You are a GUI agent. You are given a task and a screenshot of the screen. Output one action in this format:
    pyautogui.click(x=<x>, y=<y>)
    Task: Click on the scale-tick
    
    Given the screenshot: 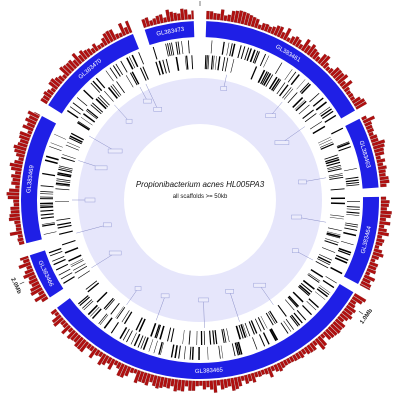 What is the action you would take?
    pyautogui.click(x=361, y=313)
    